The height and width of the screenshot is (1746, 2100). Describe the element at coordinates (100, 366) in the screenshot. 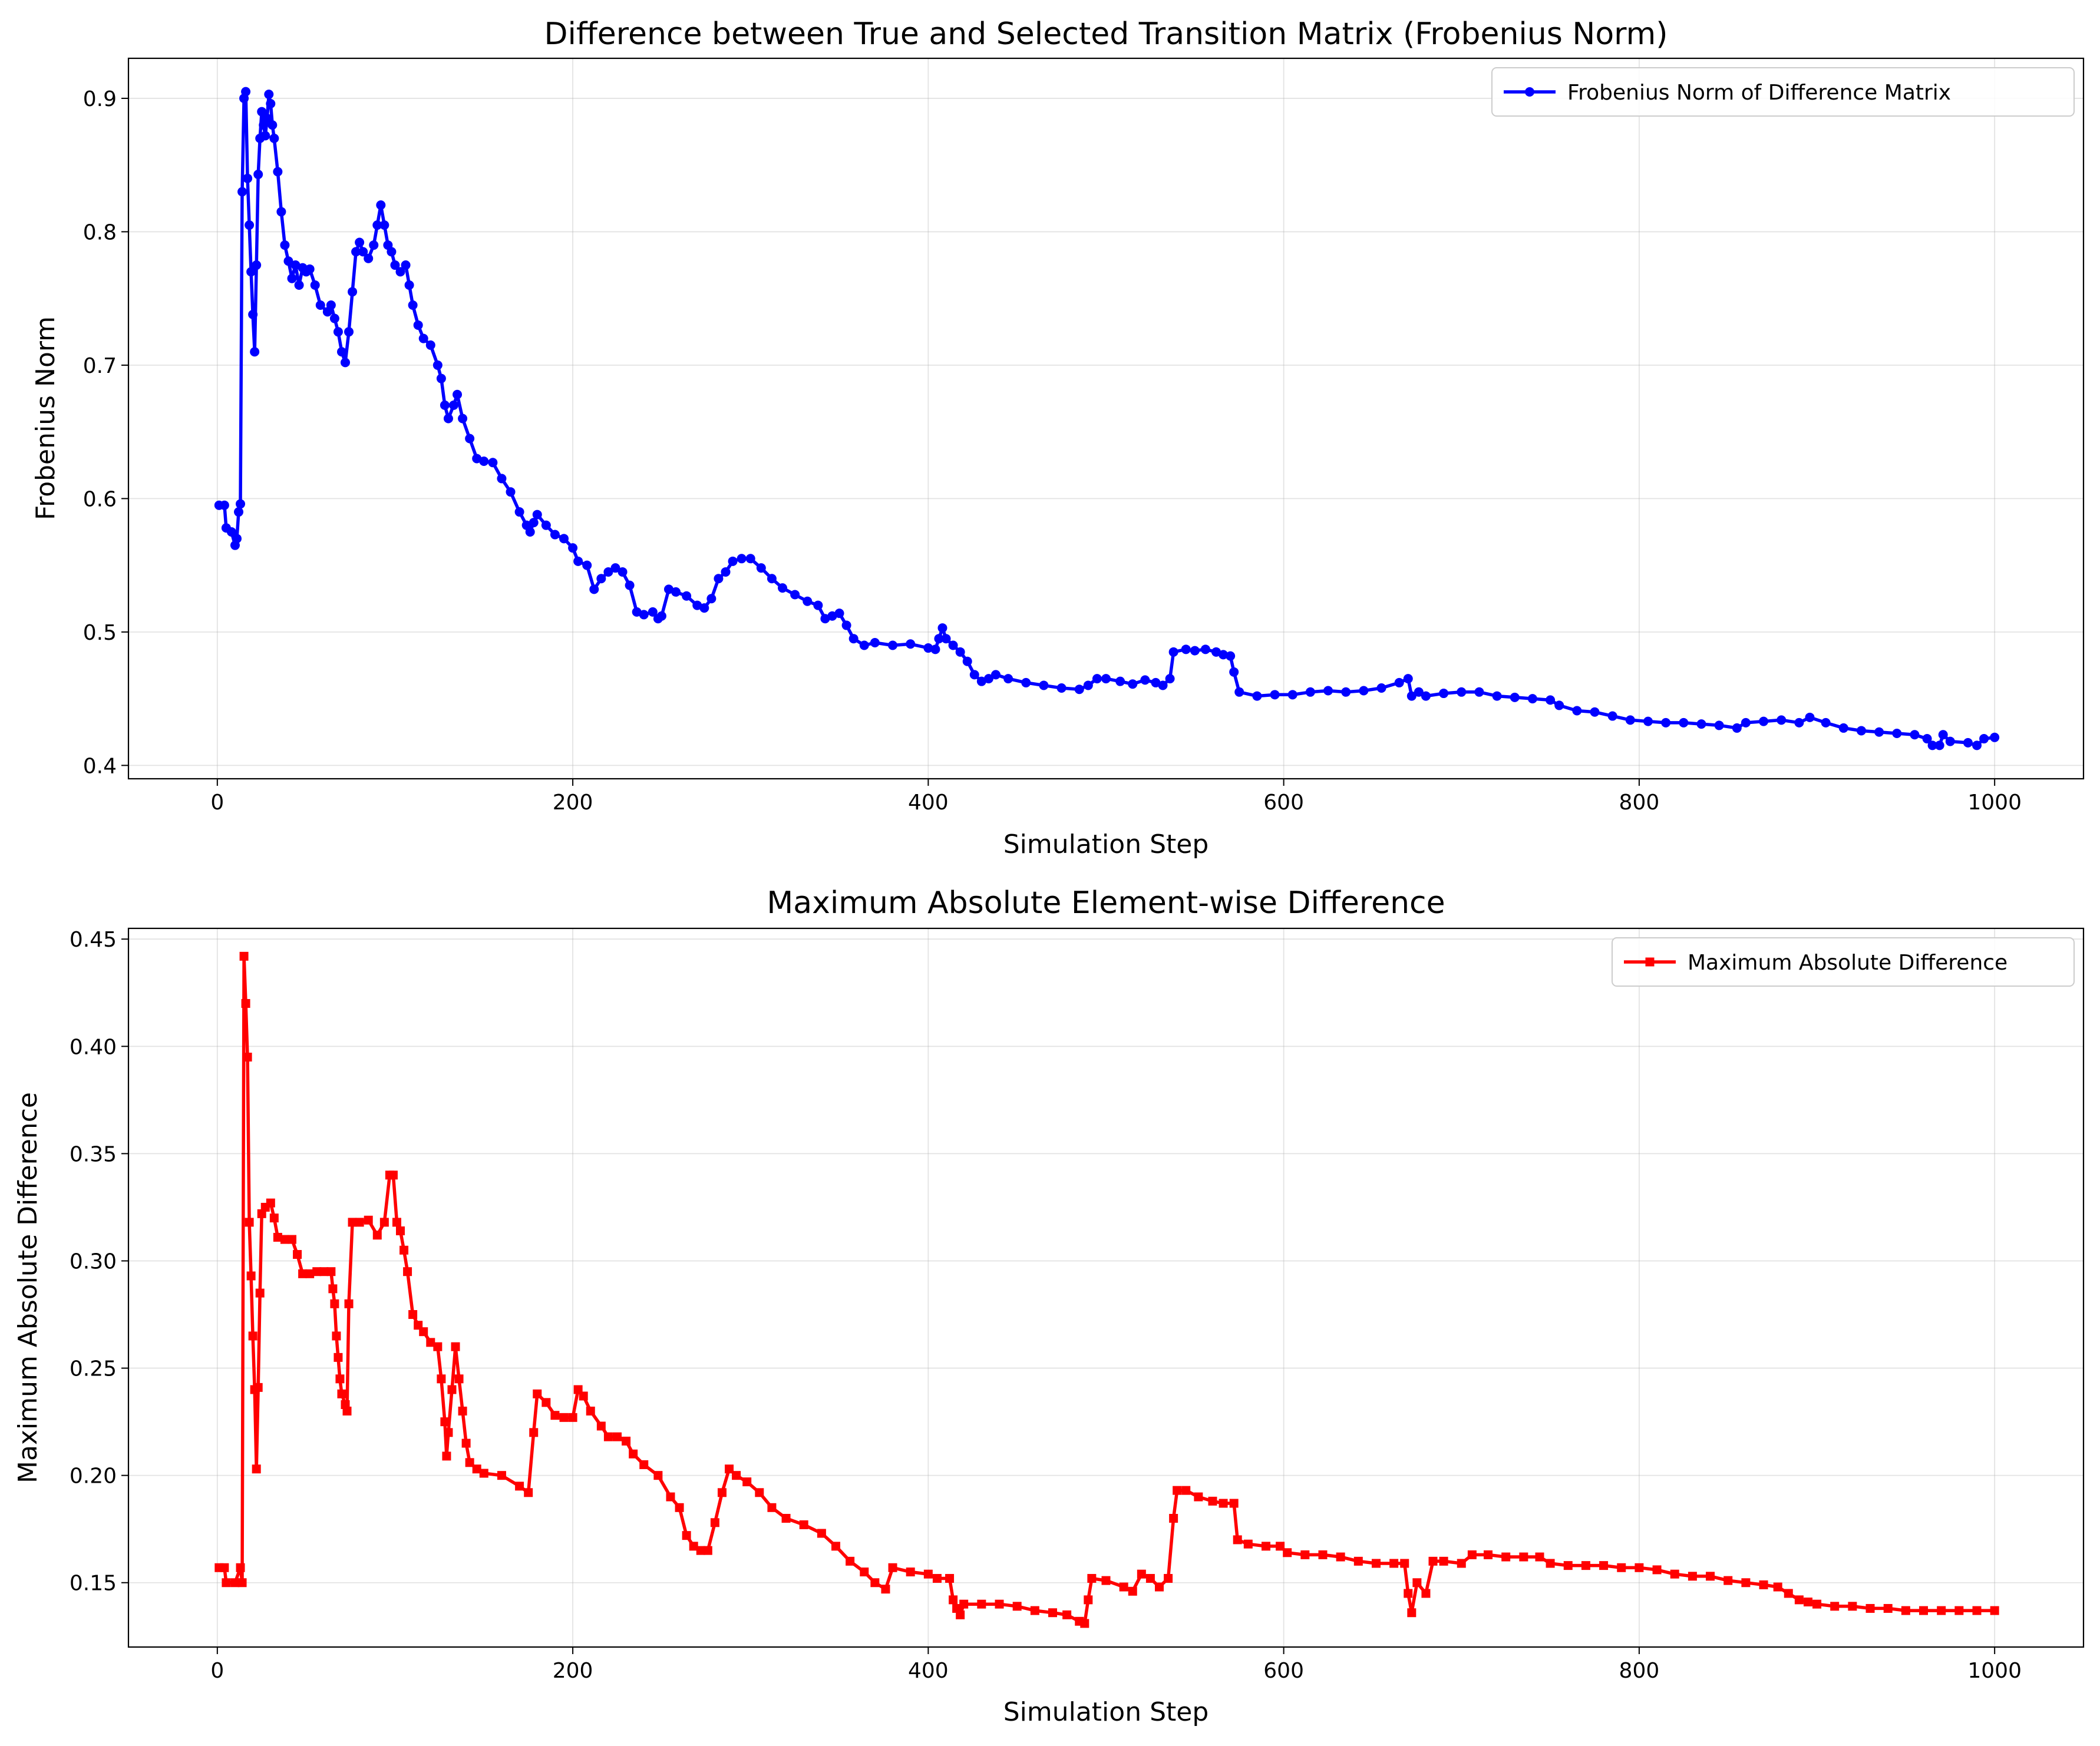

I see `y-tick-label: 0.7` at that location.